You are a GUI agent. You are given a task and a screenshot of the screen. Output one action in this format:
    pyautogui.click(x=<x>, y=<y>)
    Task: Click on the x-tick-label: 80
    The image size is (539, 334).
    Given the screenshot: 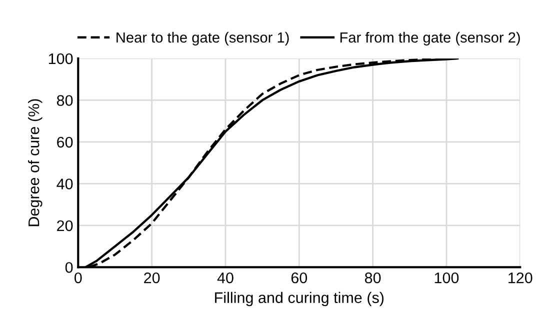 What is the action you would take?
    pyautogui.click(x=372, y=278)
    